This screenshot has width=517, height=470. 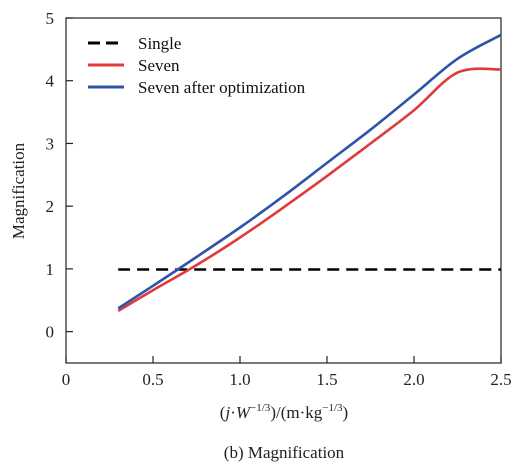 I want to click on x-tick-label: 0.5, so click(x=152, y=379).